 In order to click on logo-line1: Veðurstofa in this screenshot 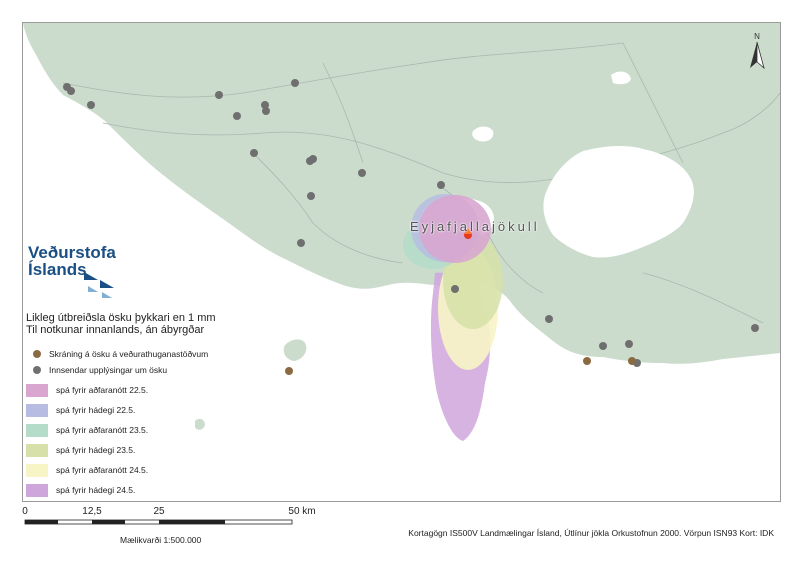, I will do `click(72, 252)`.